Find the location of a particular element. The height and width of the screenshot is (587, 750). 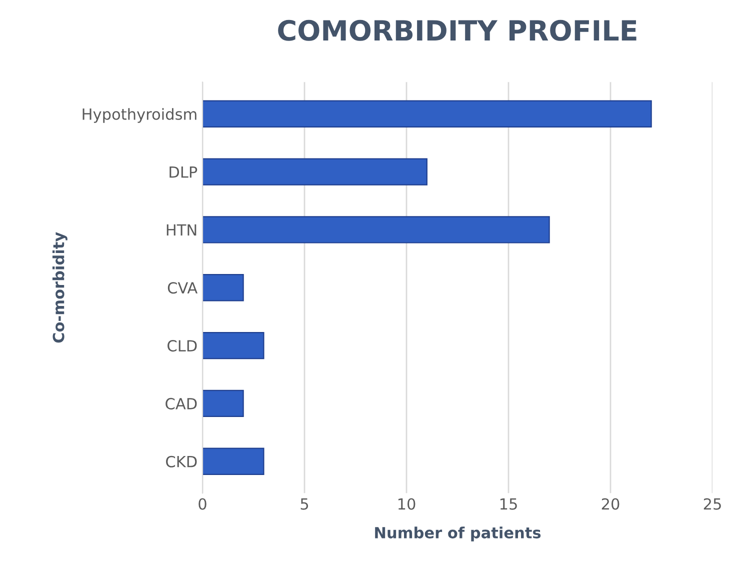

x-tick-label: 20 is located at coordinates (611, 504).